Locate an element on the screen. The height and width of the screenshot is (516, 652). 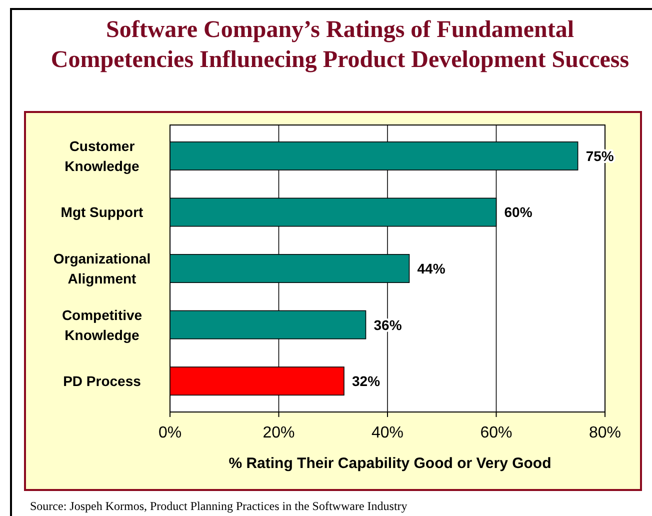
x-tick-label: 40% is located at coordinates (387, 433).